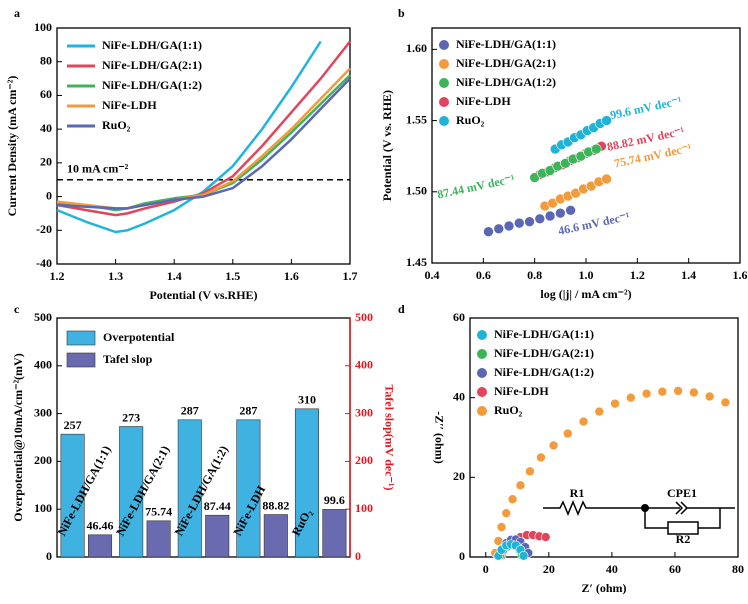 This screenshot has width=748, height=604. Describe the element at coordinates (350, 276) in the screenshot. I see `x-tick-label: 1.7` at that location.